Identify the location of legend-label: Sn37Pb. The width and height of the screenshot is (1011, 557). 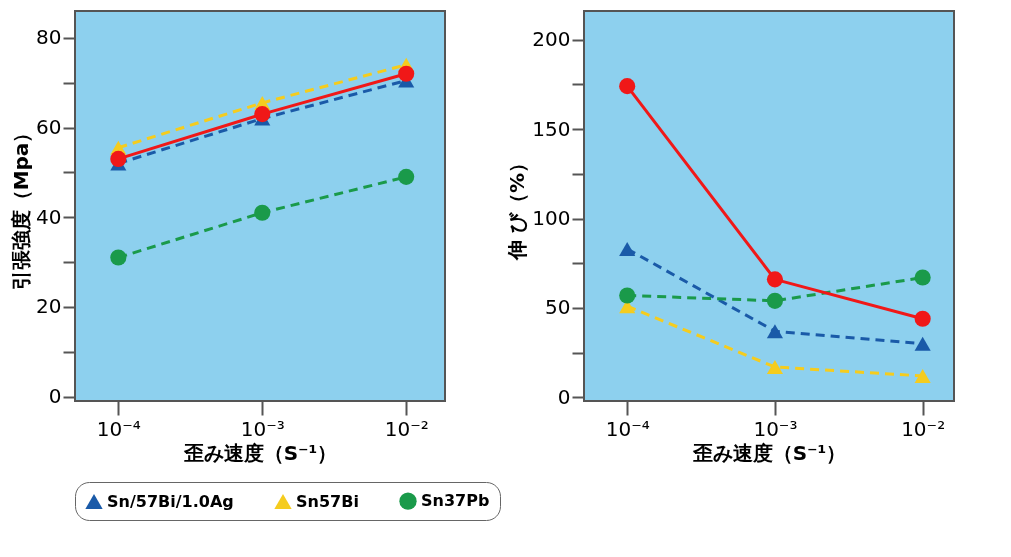
(455, 501).